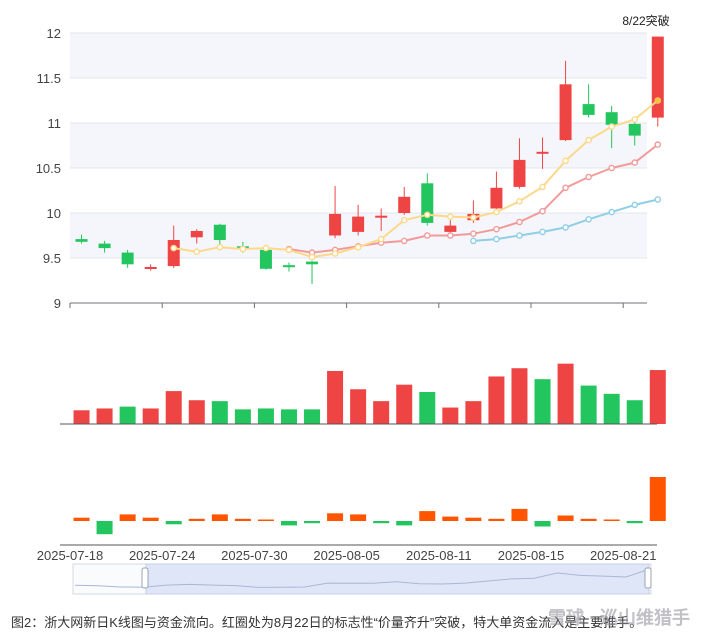  What do you see at coordinates (57, 303) in the screenshot?
I see `y-tick-label: 9` at bounding box center [57, 303].